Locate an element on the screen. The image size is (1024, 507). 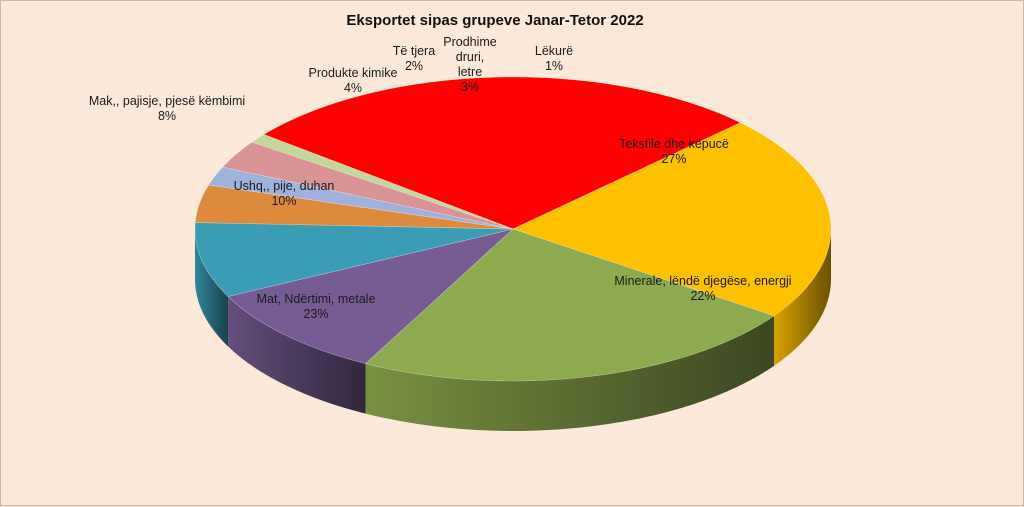
slice-tekstile-dhe-kepuce is located at coordinates (502, 153).